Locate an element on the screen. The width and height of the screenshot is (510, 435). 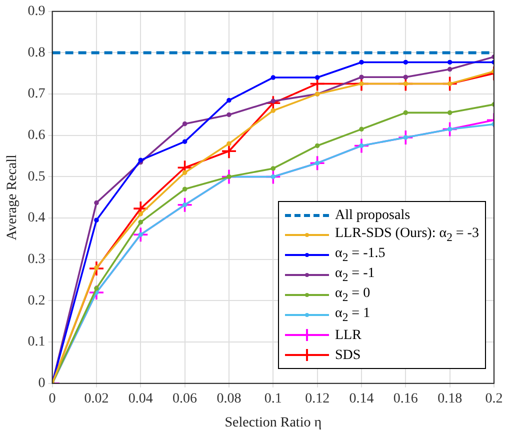
x-tick-label: 0.04 is located at coordinates (140, 398).